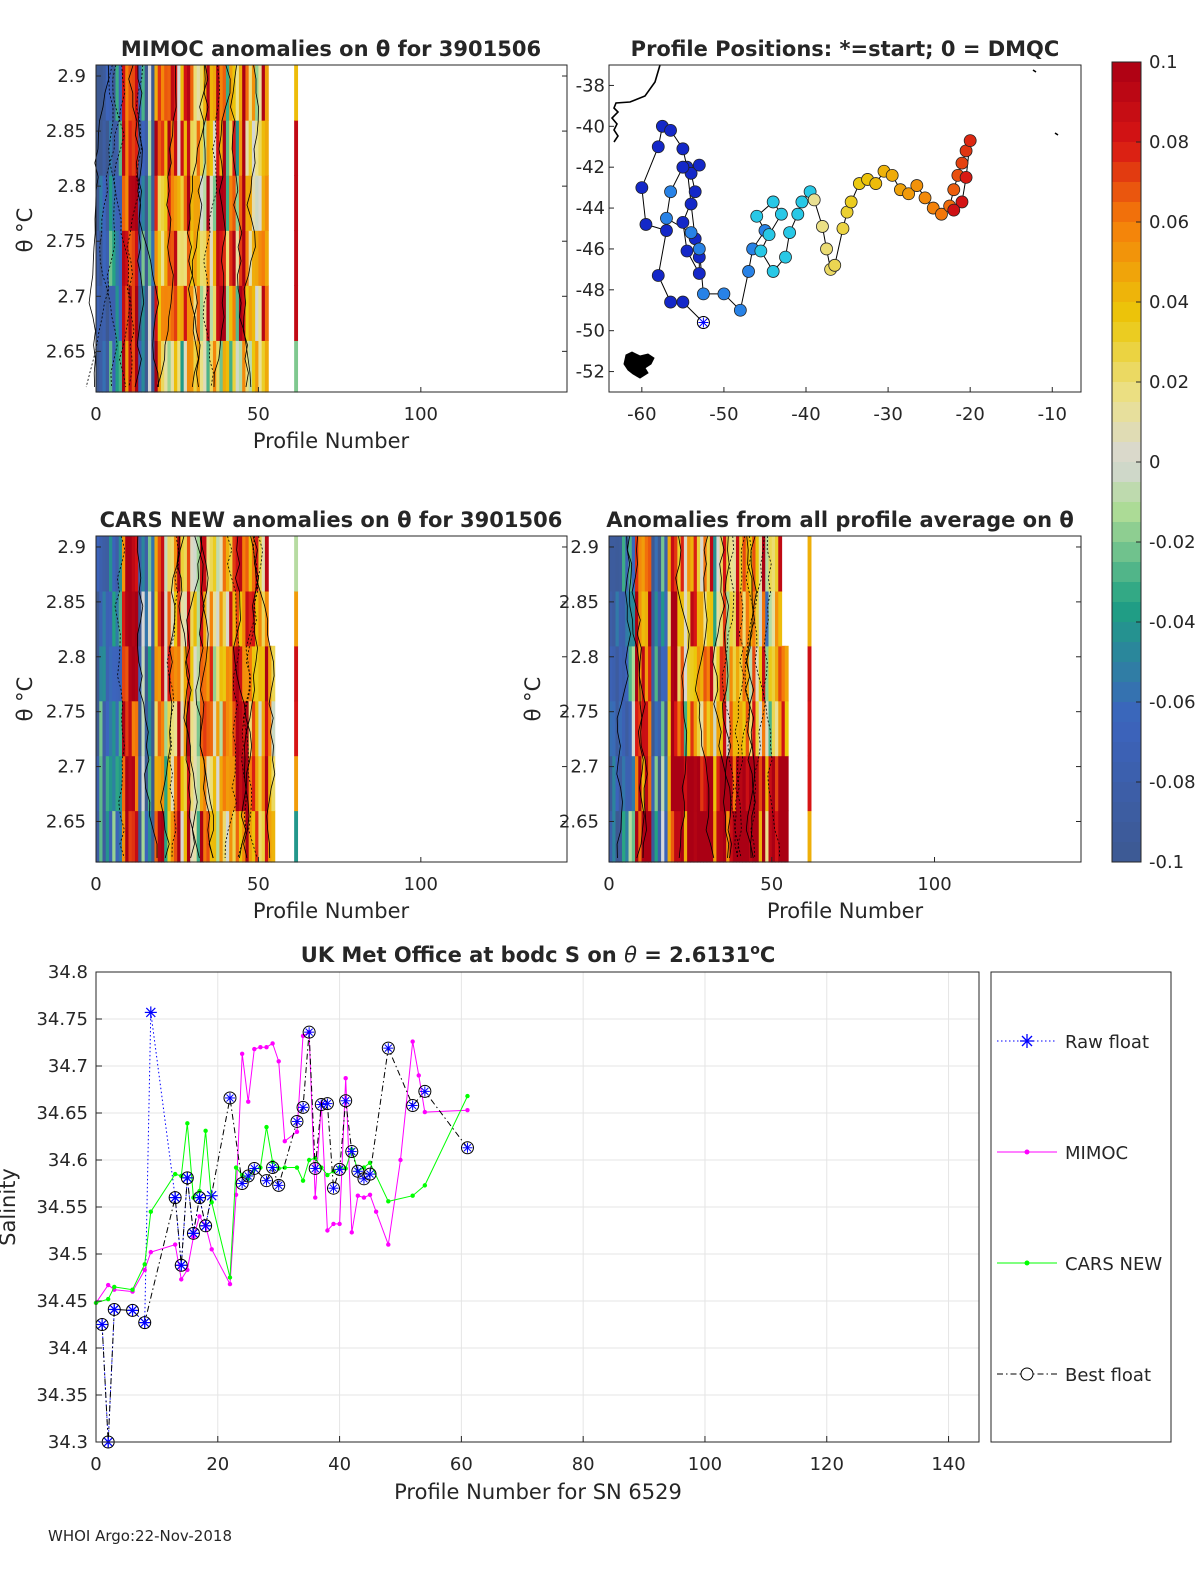 This screenshot has height=1575, width=1200. What do you see at coordinates (806, 224) in the screenshot?
I see `float-track` at bounding box center [806, 224].